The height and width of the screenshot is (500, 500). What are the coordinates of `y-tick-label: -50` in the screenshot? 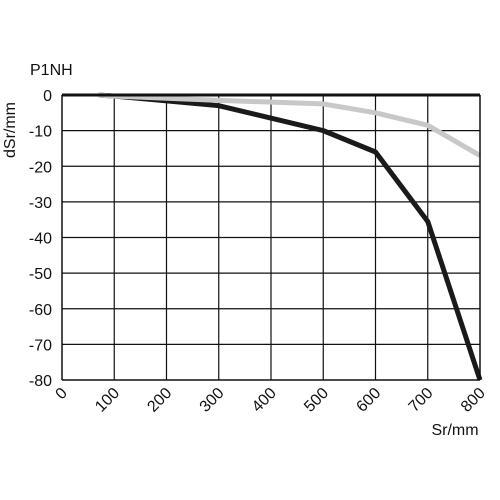 It's located at (40, 274).